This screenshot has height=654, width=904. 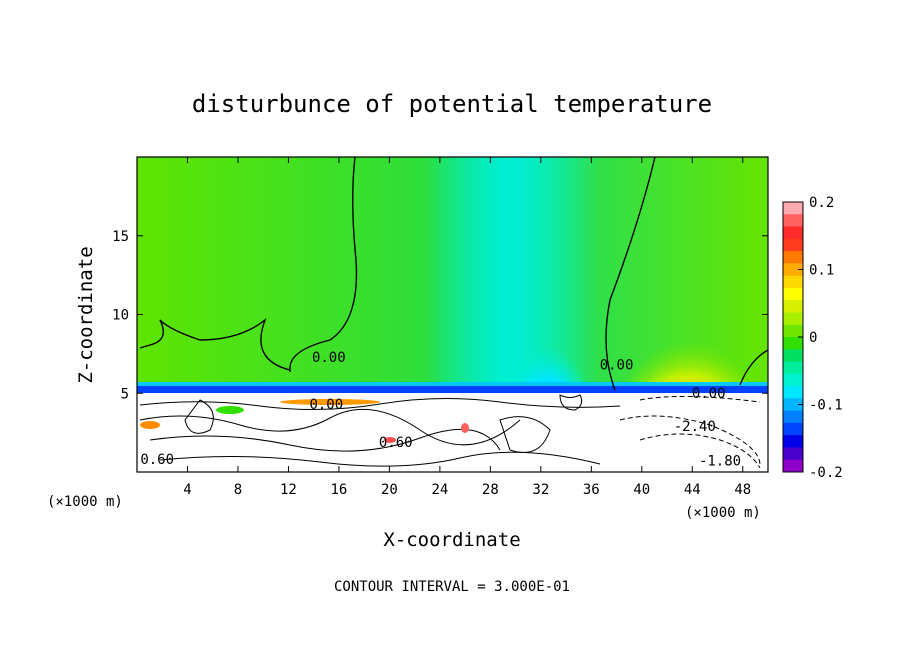 What do you see at coordinates (490, 490) in the screenshot?
I see `x-tick-label: 28` at bounding box center [490, 490].